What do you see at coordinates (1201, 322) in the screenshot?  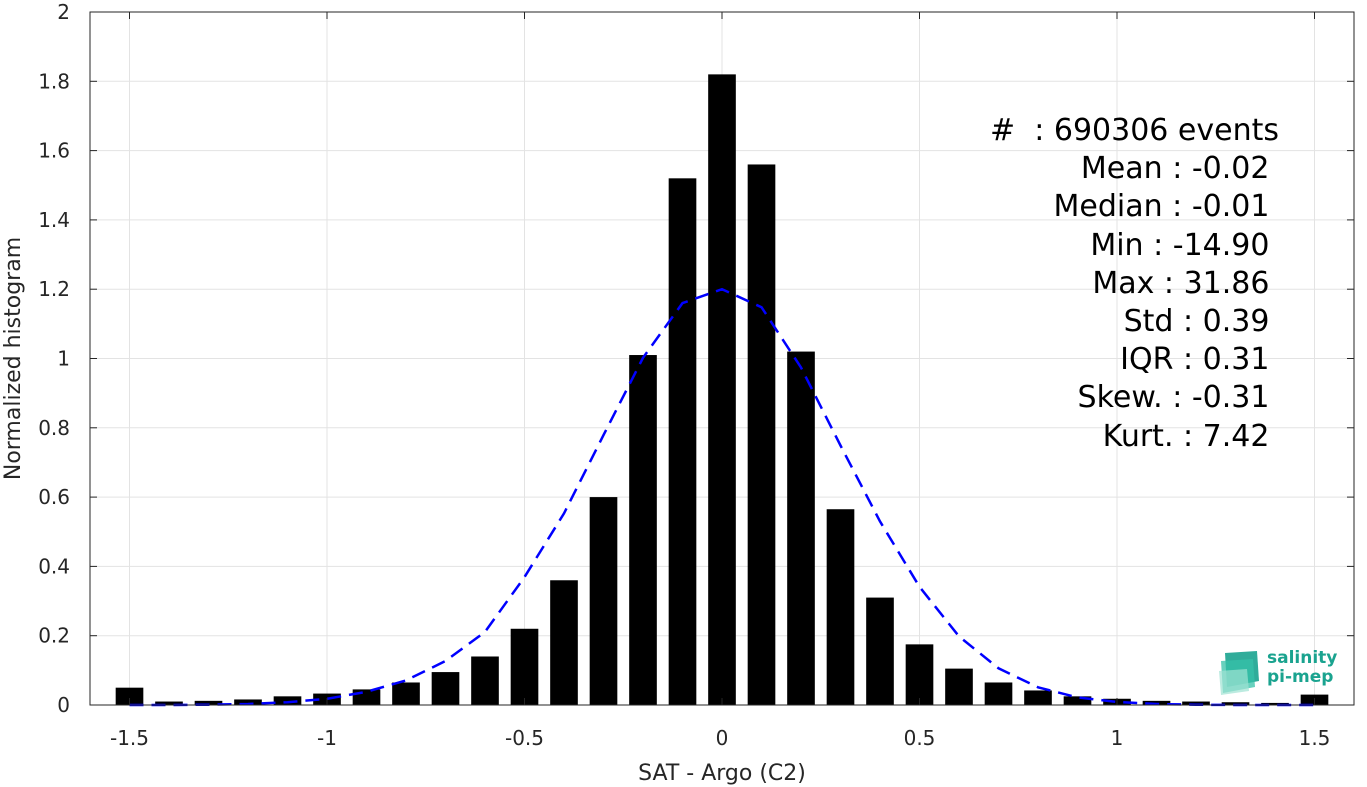 I see `stat-std: Std : 0.39` at bounding box center [1201, 322].